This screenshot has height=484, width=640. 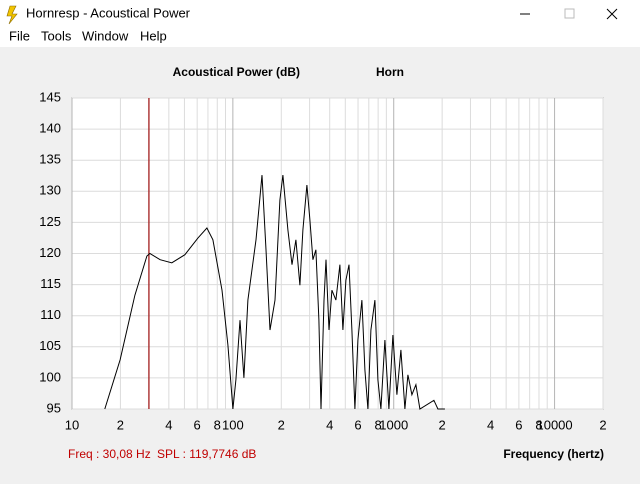 I want to click on menu-item: File, so click(x=19, y=35).